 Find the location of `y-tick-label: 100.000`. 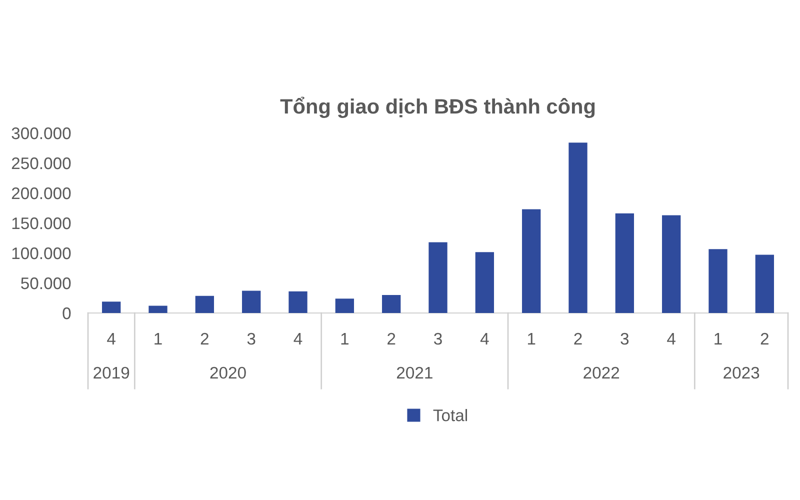

y-tick-label: 100.000 is located at coordinates (41, 253).